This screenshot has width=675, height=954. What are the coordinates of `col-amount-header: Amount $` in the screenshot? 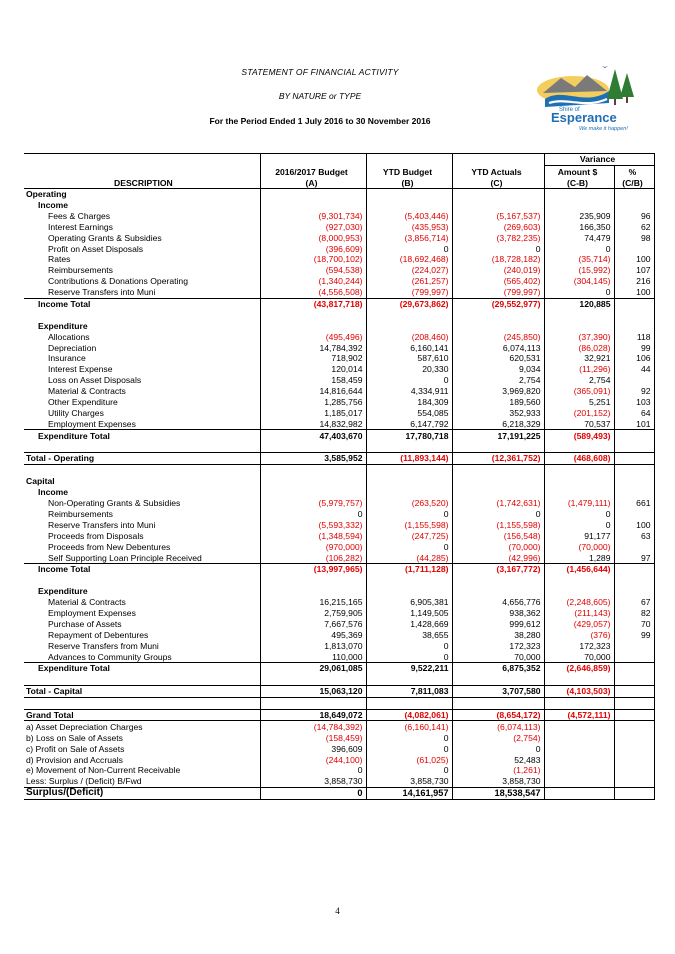 It's located at (578, 171).